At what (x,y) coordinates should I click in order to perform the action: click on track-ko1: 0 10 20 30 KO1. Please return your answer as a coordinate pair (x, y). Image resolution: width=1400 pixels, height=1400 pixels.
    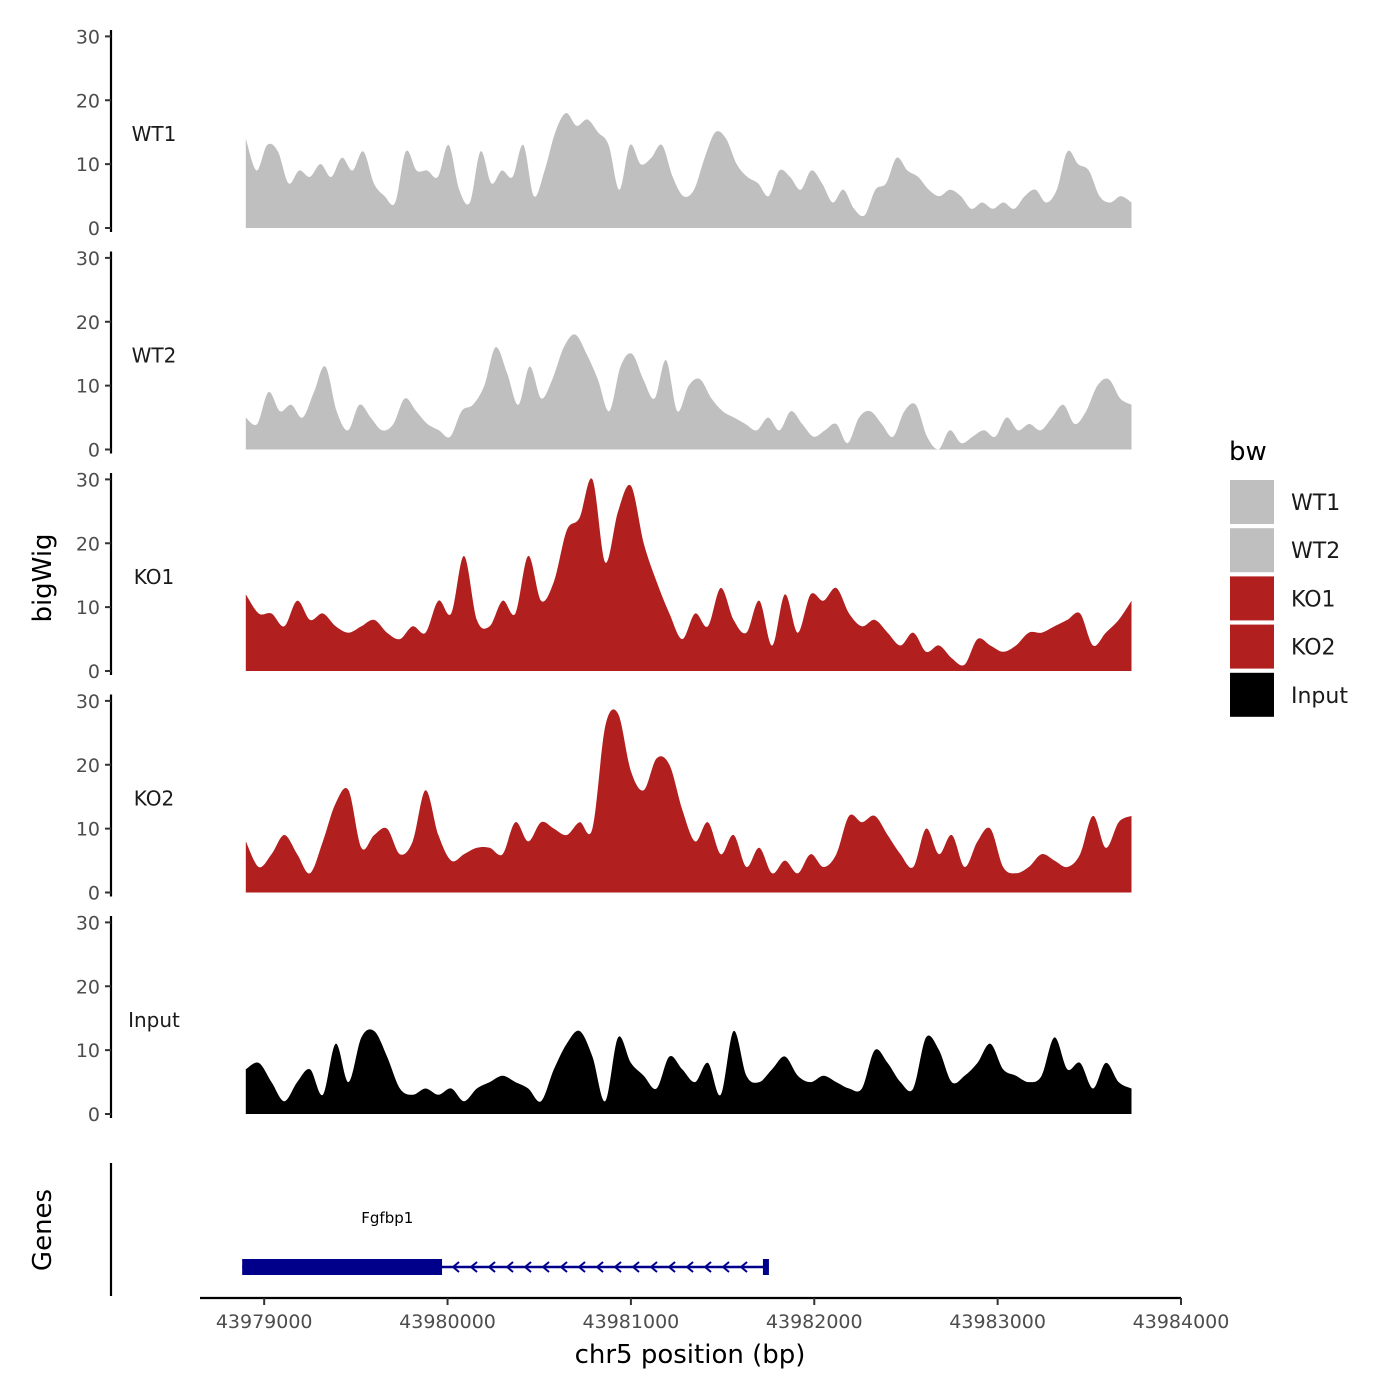
    Looking at the image, I should click on (604, 576).